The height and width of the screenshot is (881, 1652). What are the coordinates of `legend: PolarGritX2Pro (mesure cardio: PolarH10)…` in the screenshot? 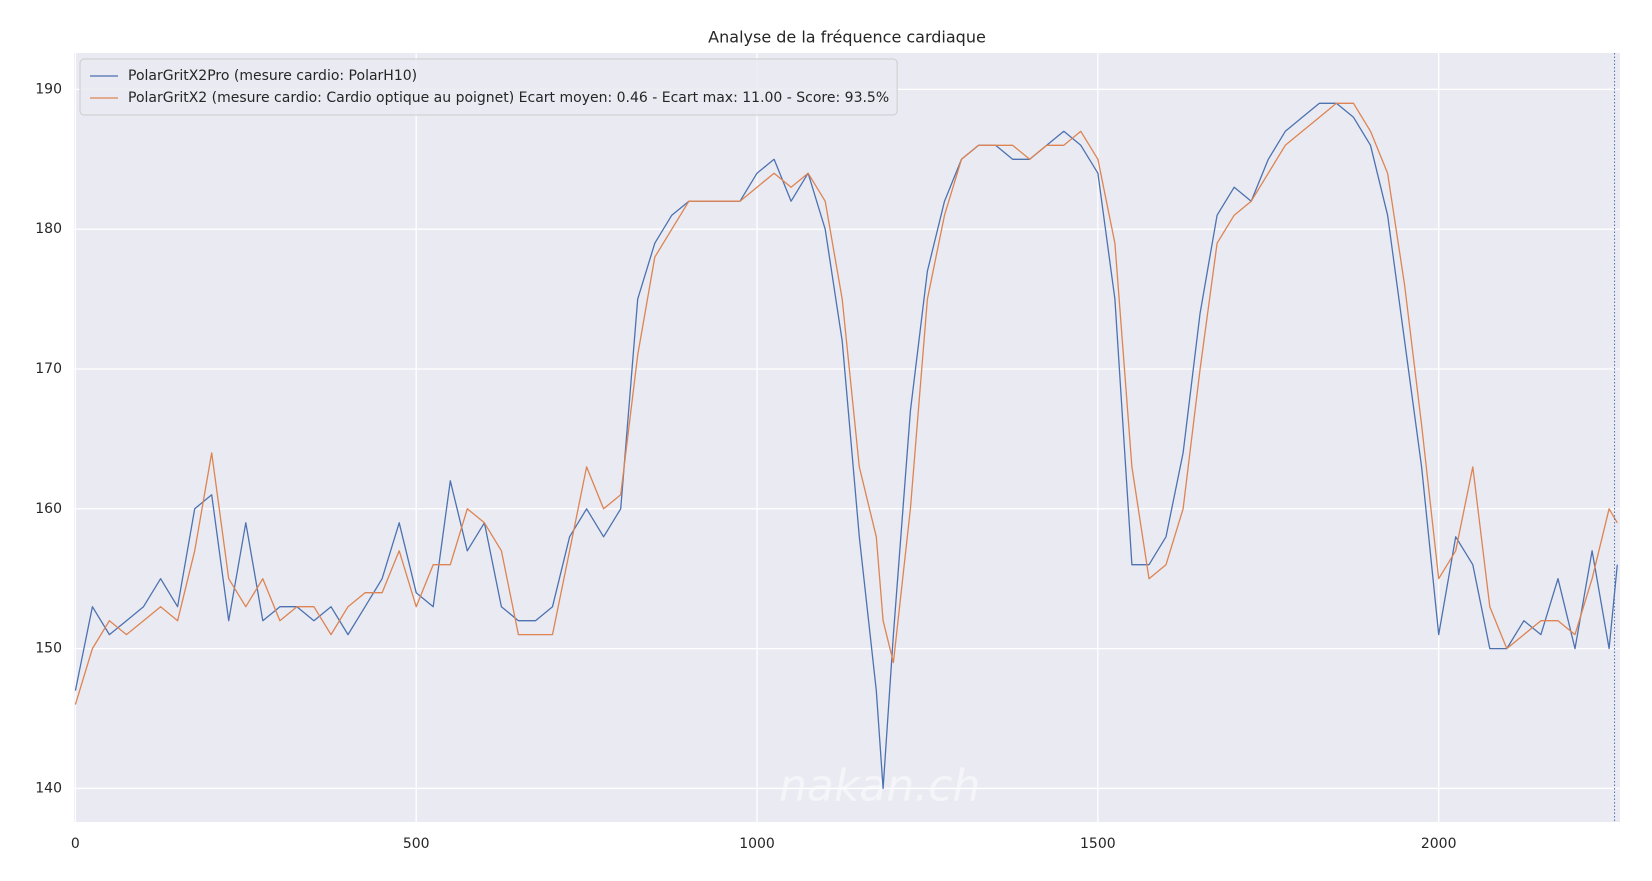 It's located at (488, 87).